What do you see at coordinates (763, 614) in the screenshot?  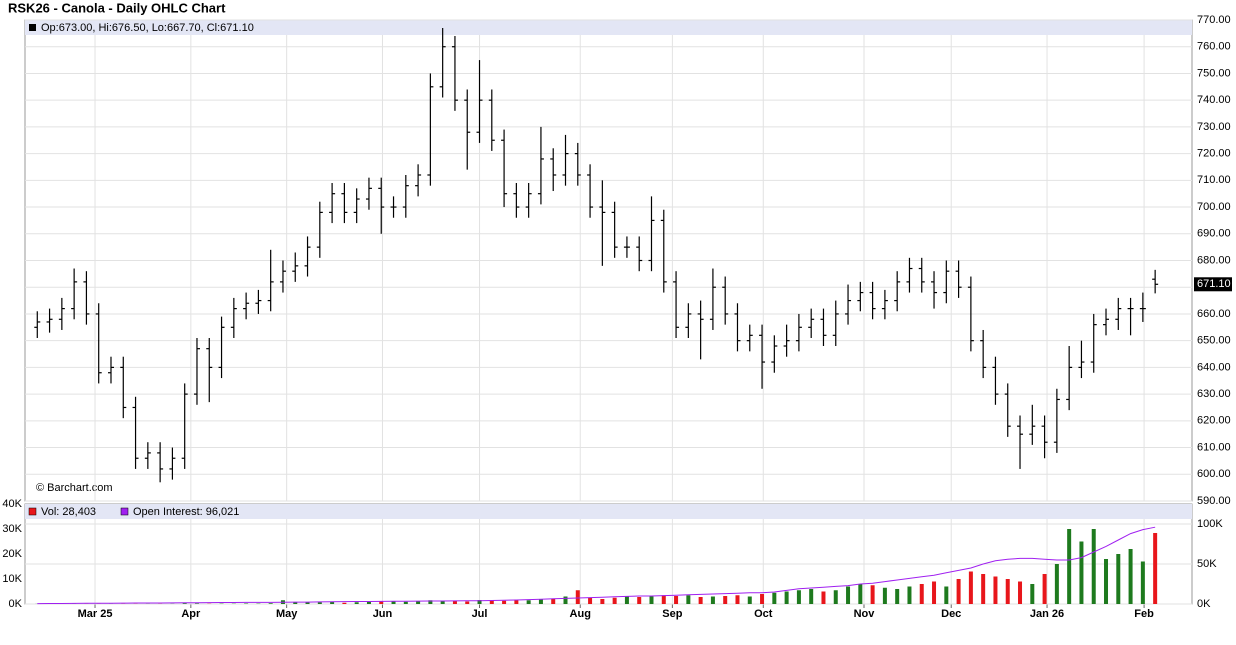 I see `x-tick-label: Oct` at bounding box center [763, 614].